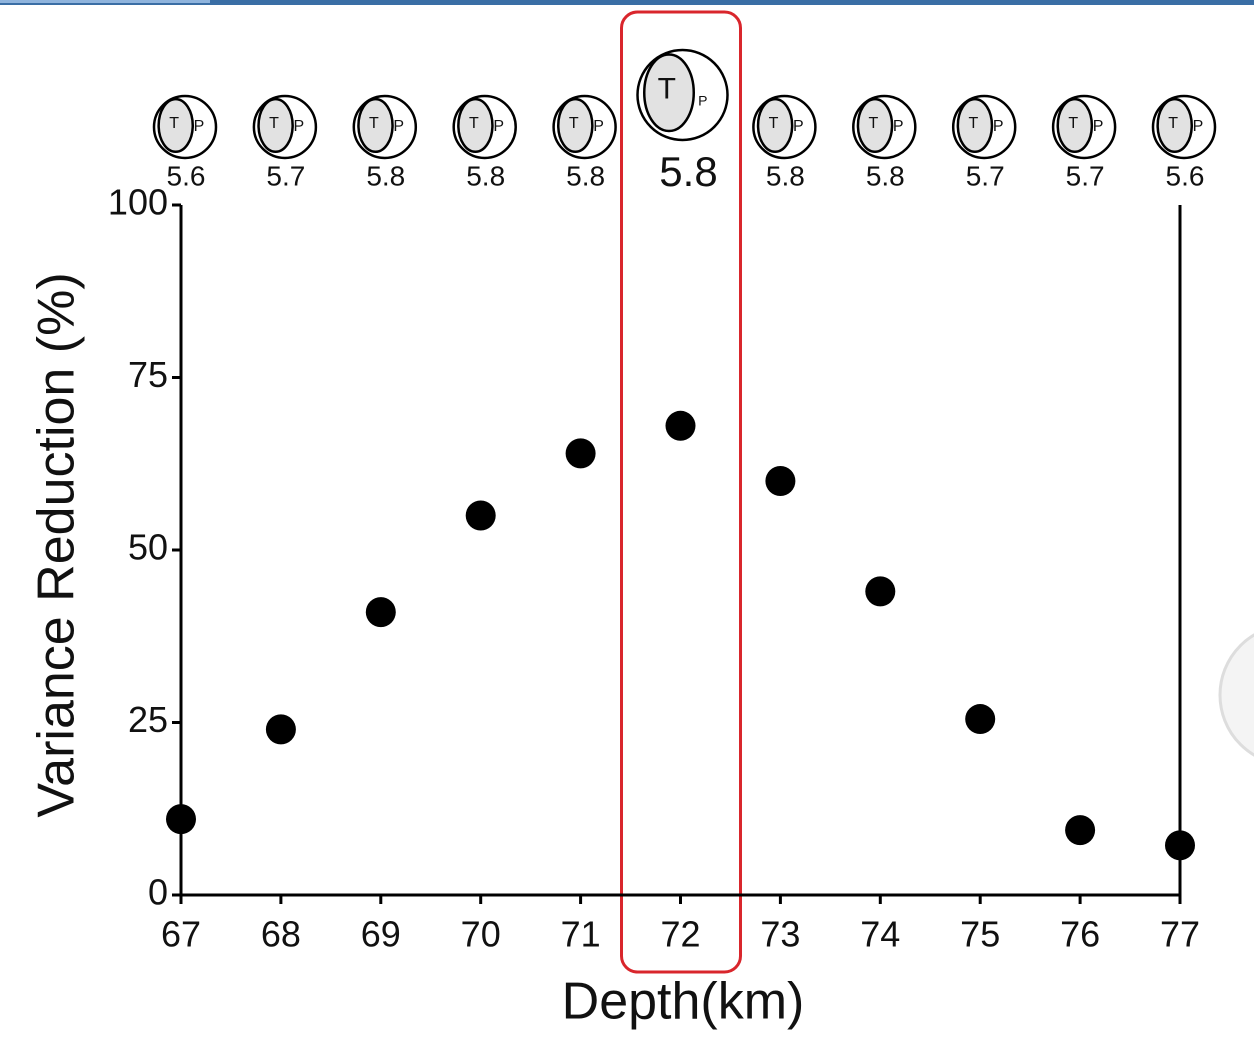 The height and width of the screenshot is (1062, 1254). Describe the element at coordinates (880, 934) in the screenshot. I see `x-tick-label: 74` at that location.